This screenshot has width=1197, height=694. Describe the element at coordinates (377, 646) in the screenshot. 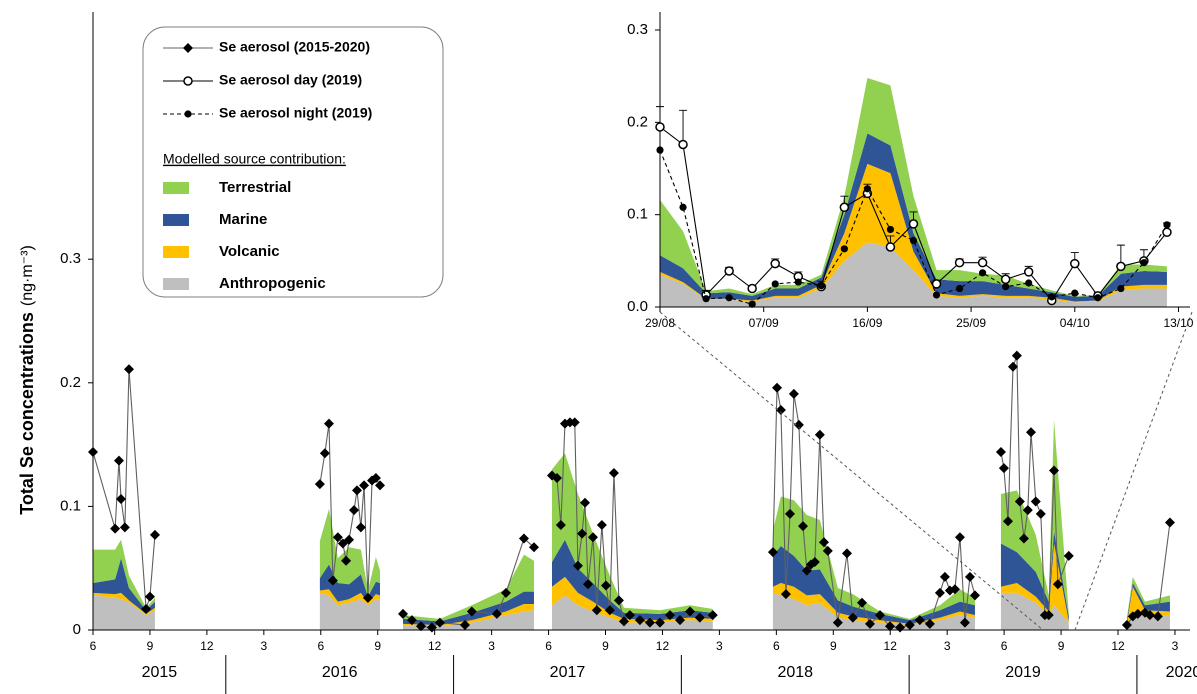

I see `x-tick-label: 9` at that location.